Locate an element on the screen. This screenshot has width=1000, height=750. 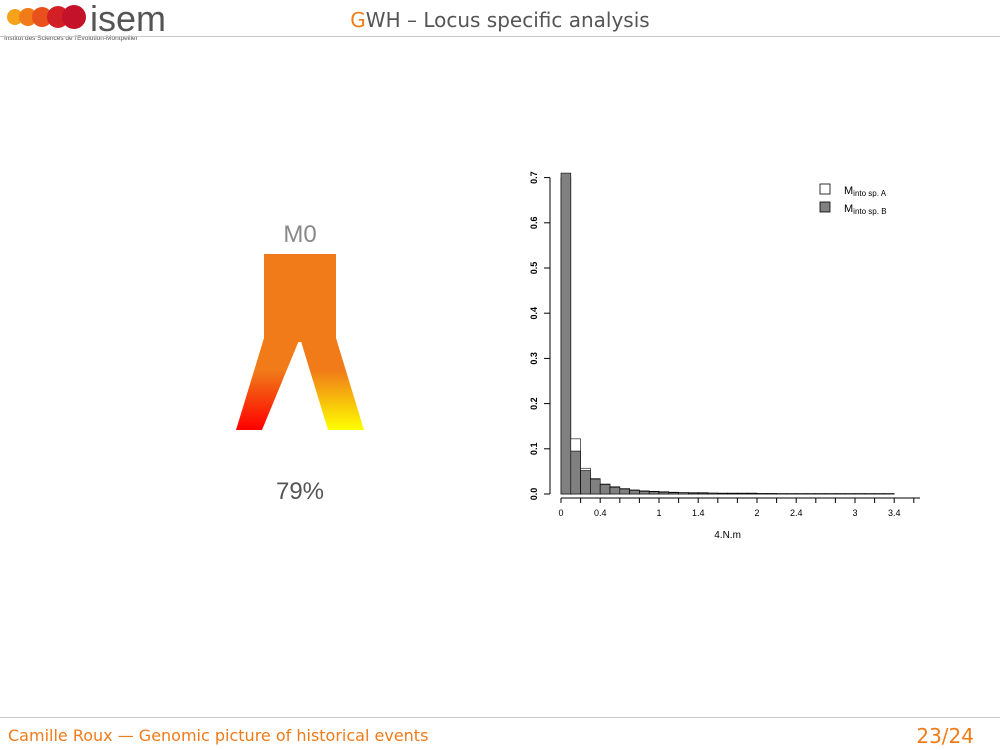
isem-logo: isem is located at coordinates (86, 20).